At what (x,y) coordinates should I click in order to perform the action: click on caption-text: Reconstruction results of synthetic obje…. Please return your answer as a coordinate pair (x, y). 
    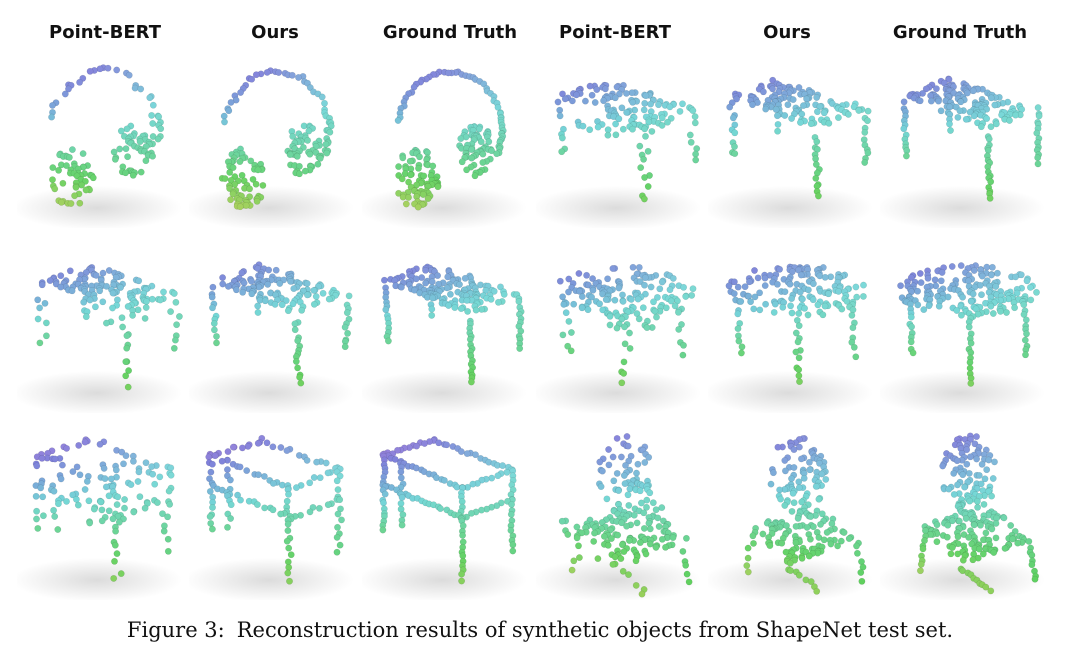
    Looking at the image, I should click on (595, 630).